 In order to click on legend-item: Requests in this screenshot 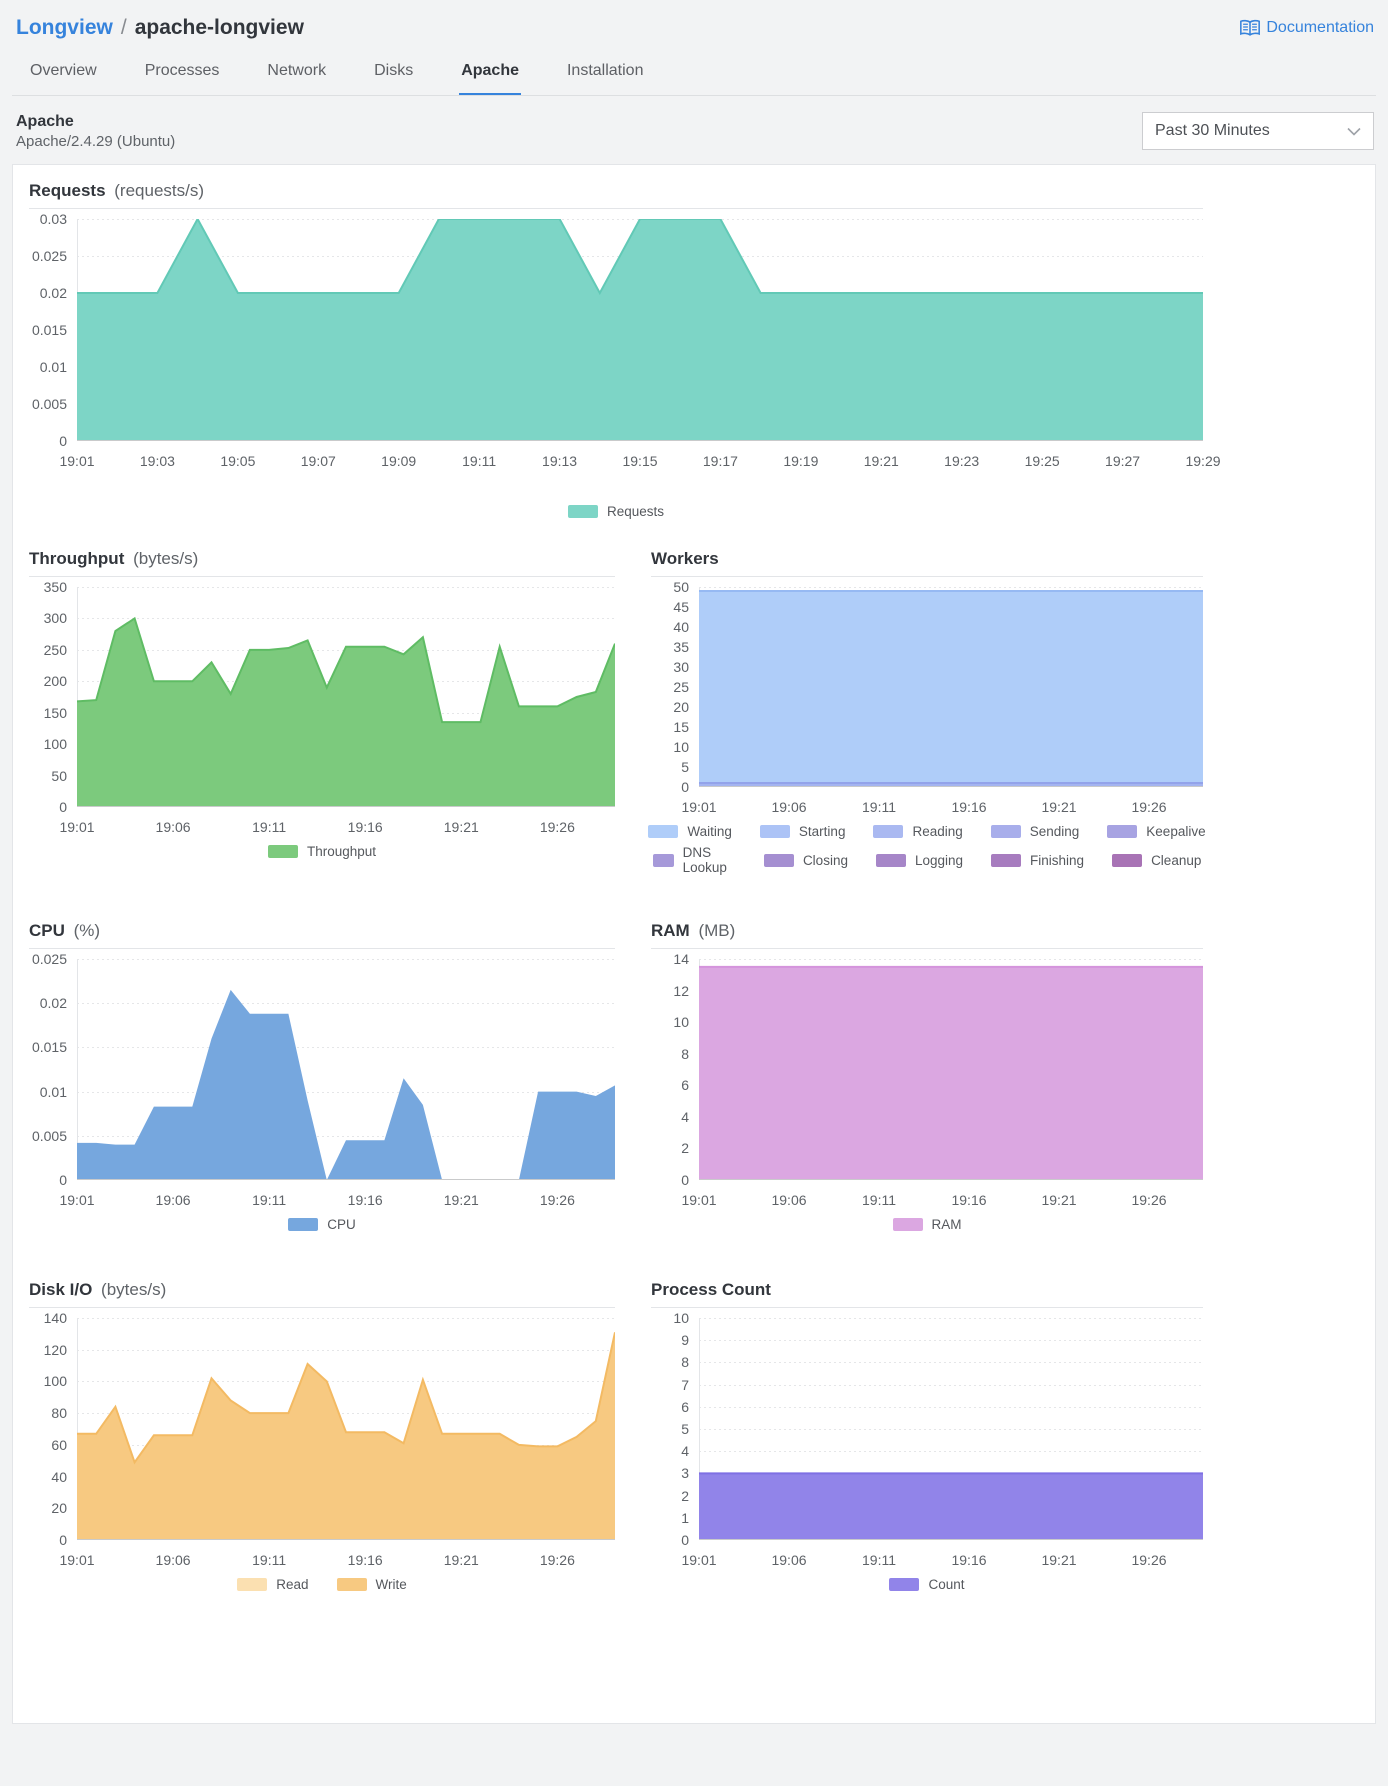, I will do `click(616, 511)`.